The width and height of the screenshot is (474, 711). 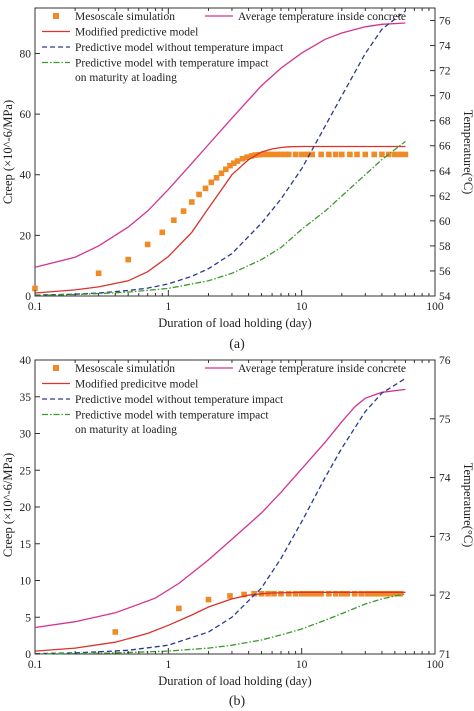 I want to click on y-tick-label: 35, so click(x=26, y=398).